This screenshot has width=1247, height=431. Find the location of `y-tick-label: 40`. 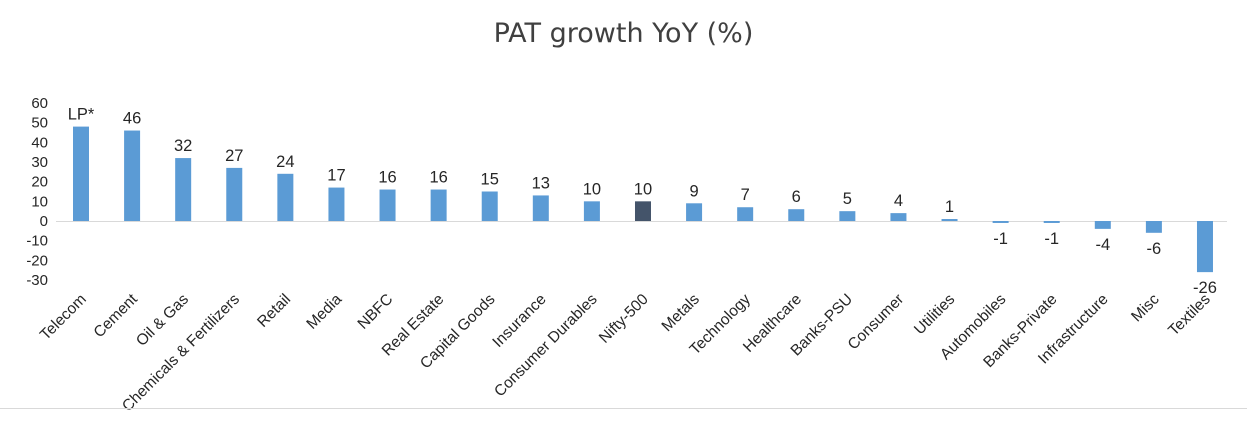

y-tick-label: 40 is located at coordinates (39, 142).